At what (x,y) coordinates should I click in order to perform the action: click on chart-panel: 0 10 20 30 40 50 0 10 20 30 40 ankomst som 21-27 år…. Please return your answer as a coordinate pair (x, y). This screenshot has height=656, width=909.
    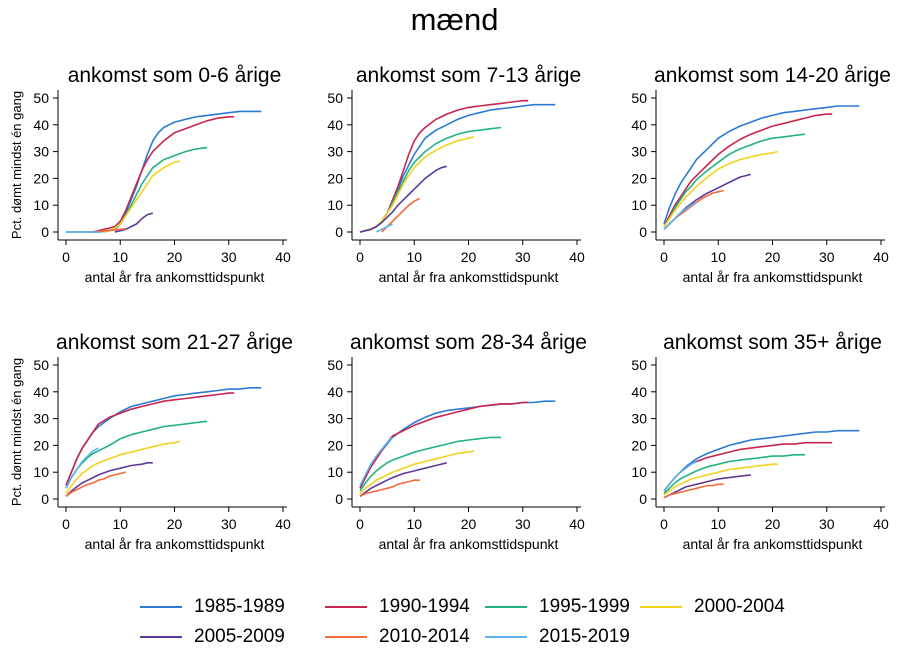
    Looking at the image, I should click on (151, 441).